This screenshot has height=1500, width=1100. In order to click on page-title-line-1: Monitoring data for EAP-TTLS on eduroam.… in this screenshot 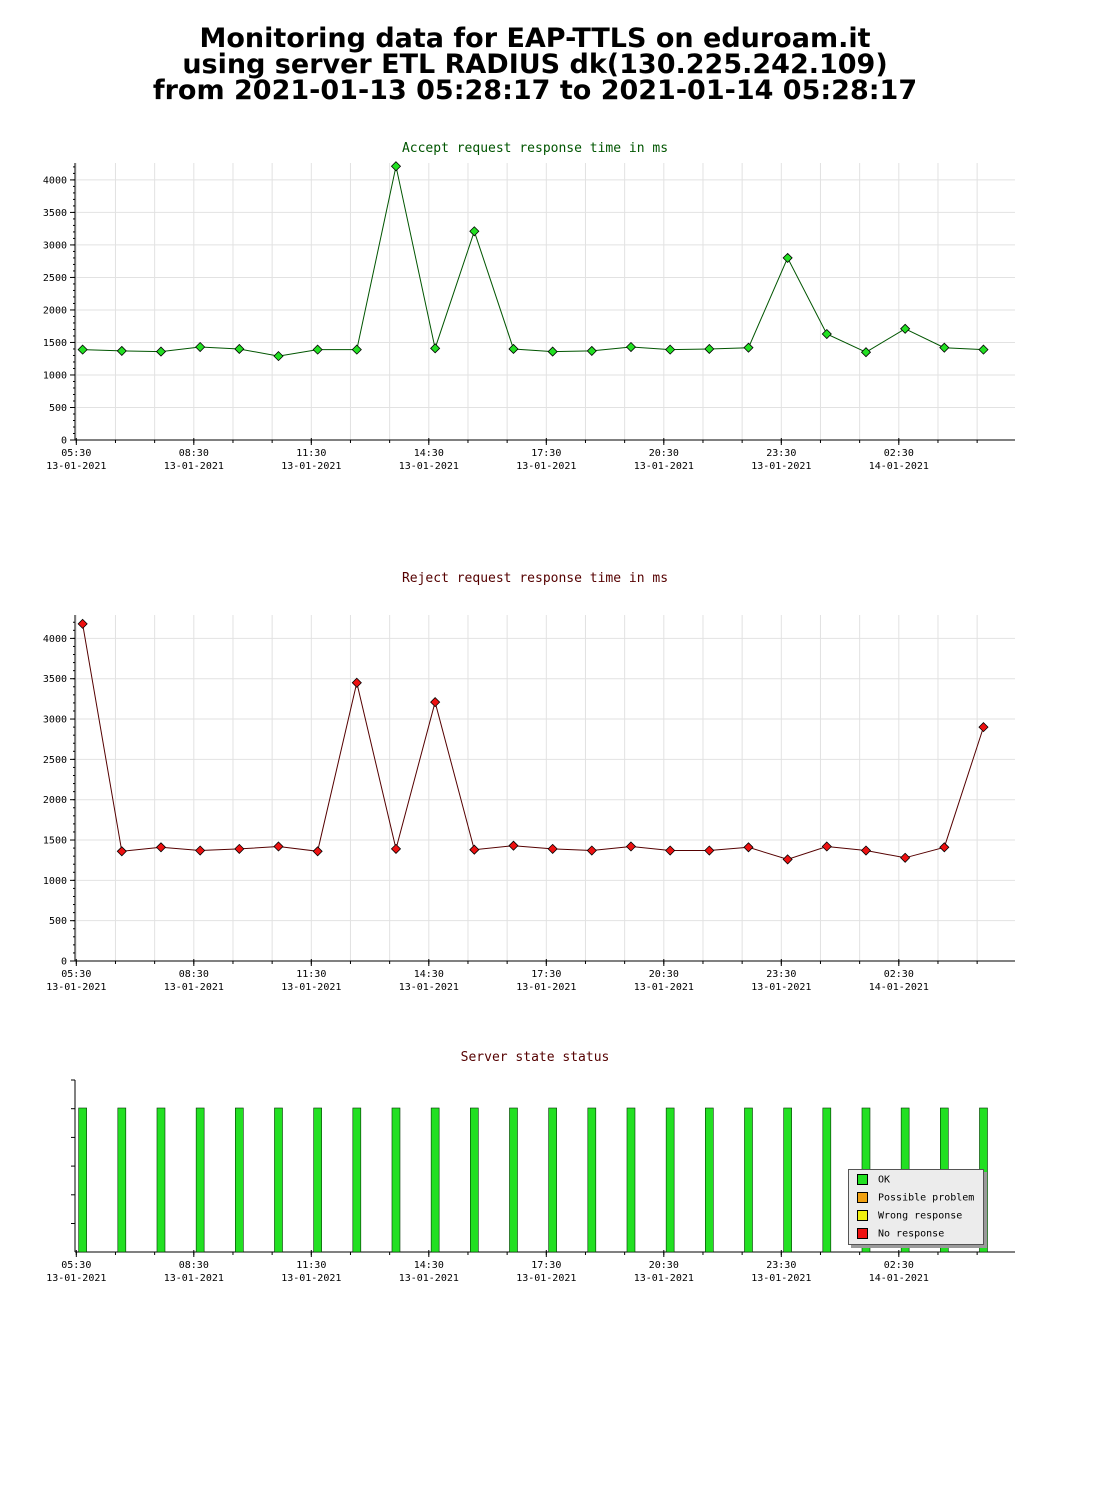, I will do `click(535, 38)`.